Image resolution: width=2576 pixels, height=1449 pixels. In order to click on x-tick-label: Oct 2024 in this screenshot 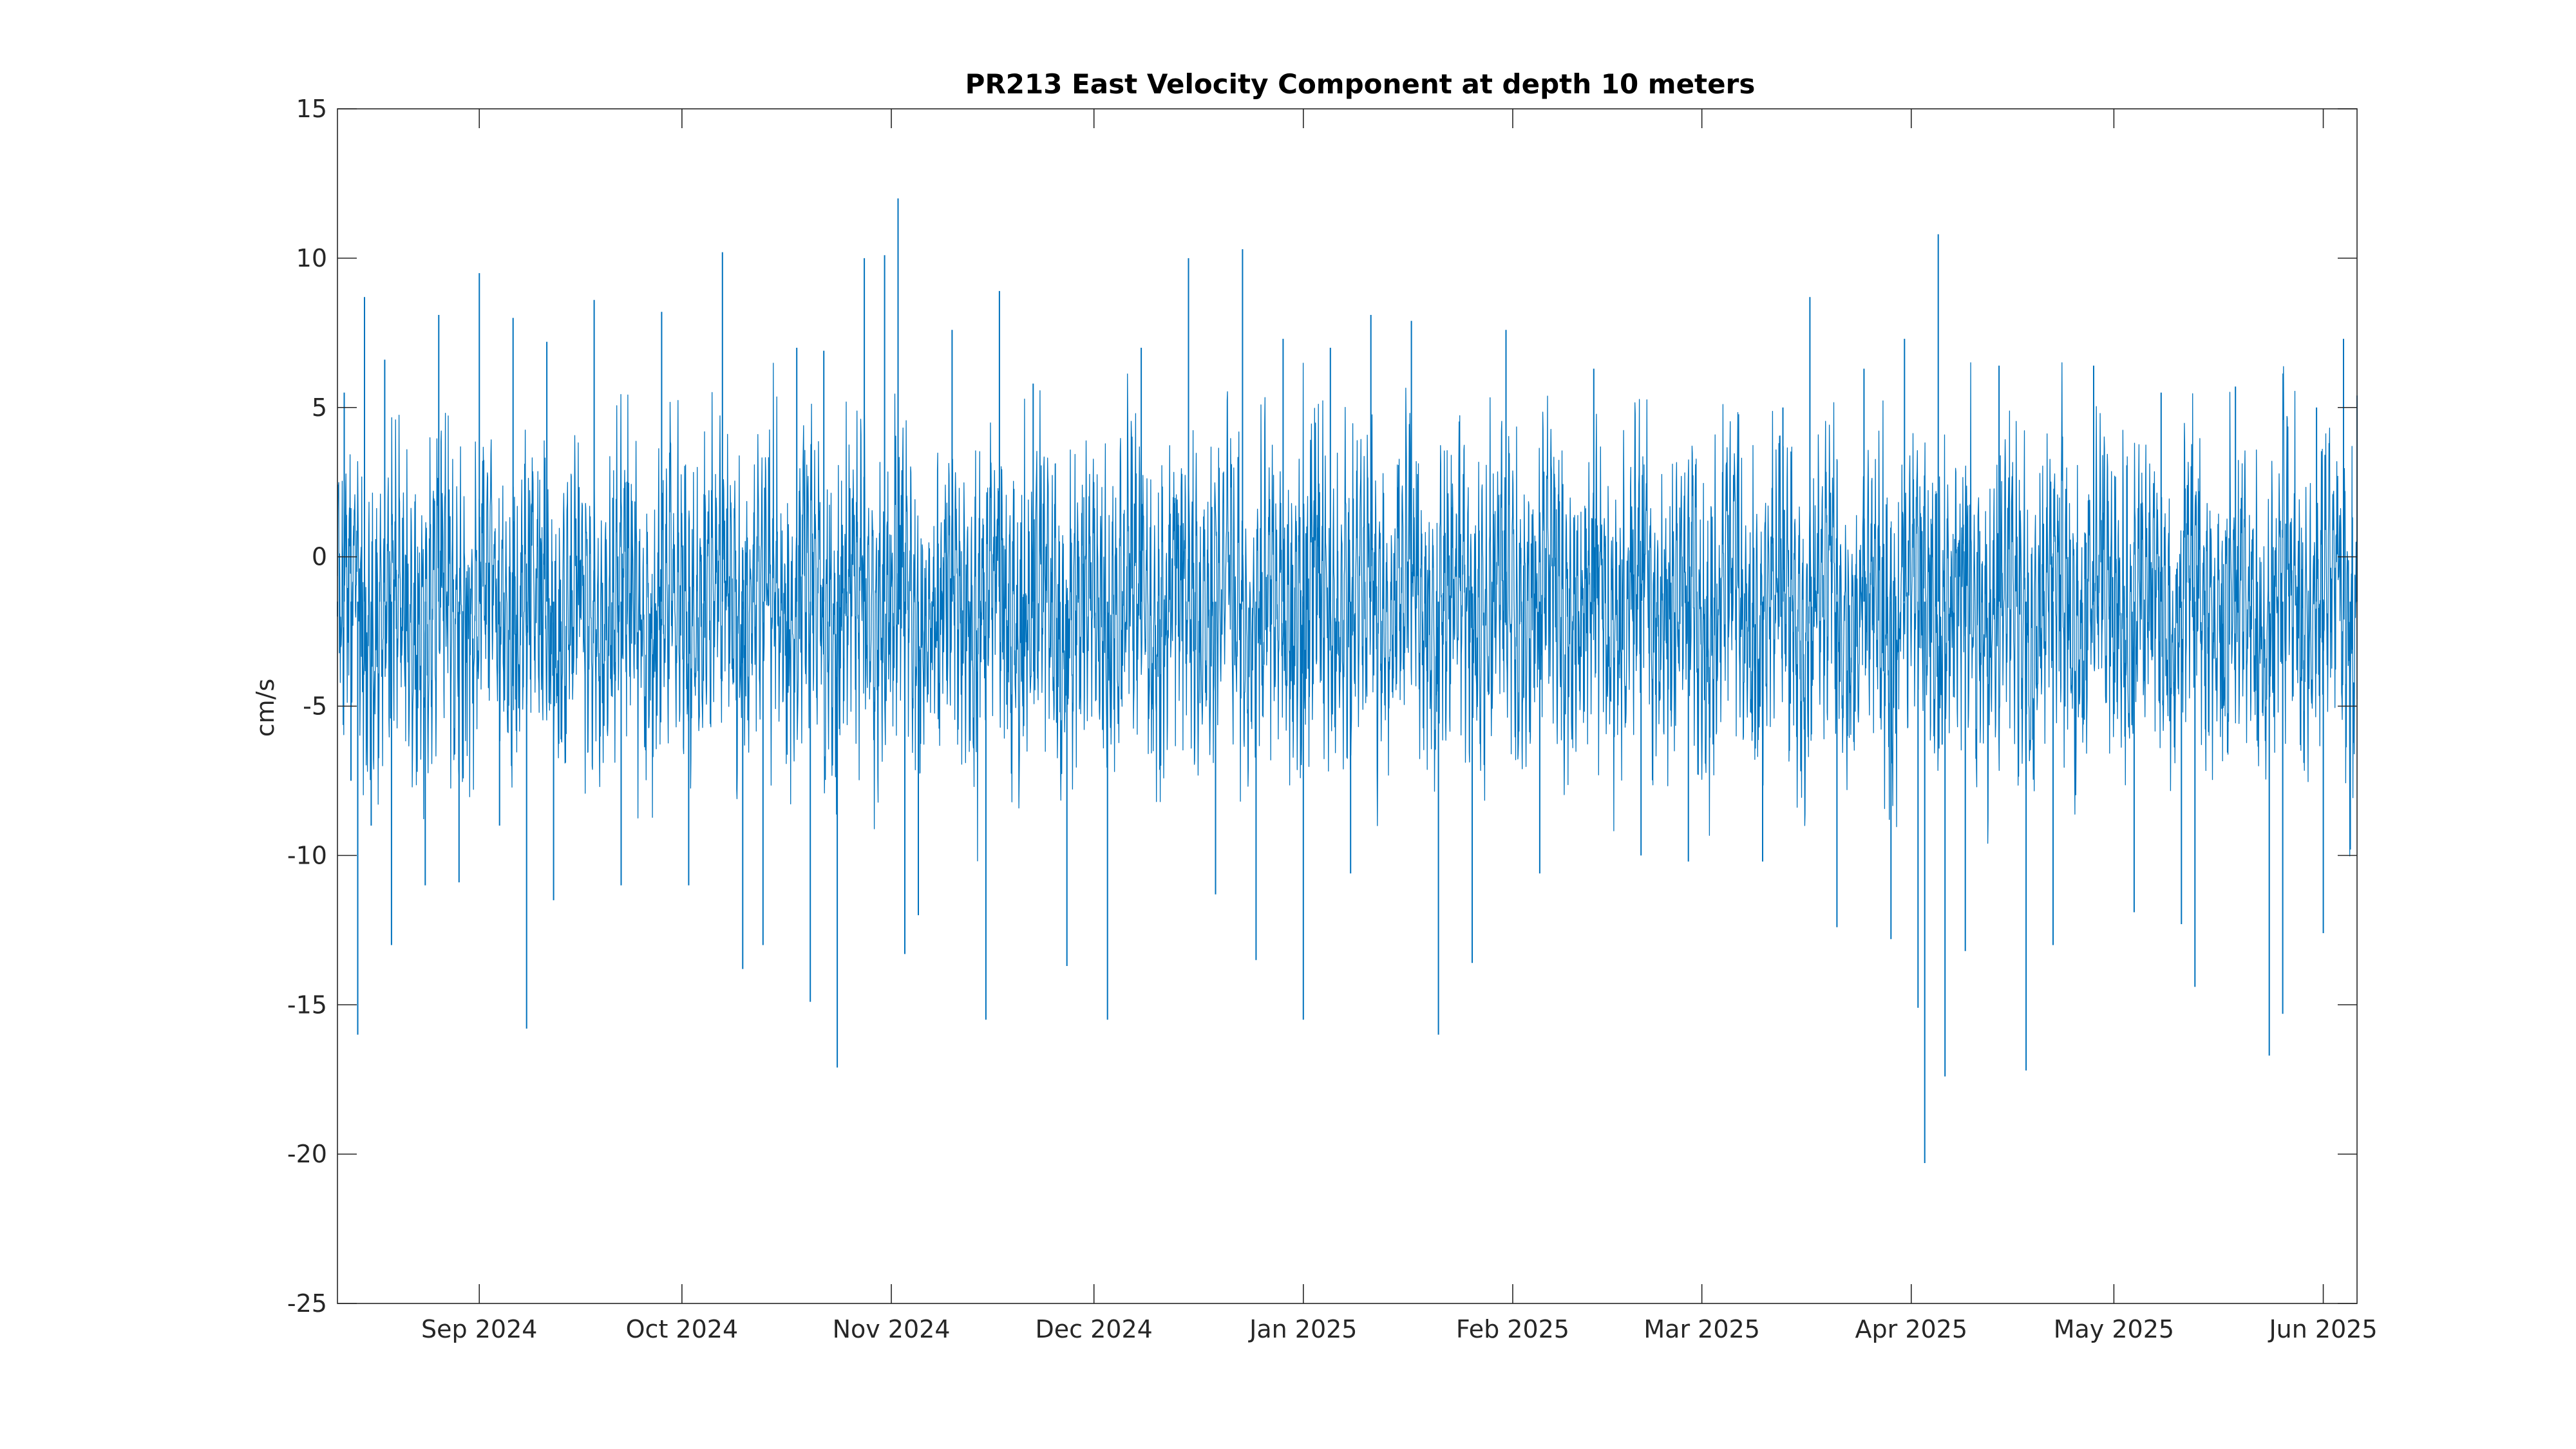, I will do `click(683, 1329)`.